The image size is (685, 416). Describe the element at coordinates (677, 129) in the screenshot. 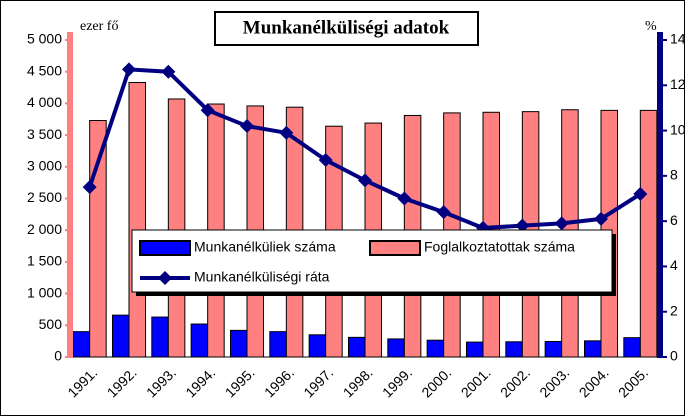

I see `y2-tick-label: 10` at that location.